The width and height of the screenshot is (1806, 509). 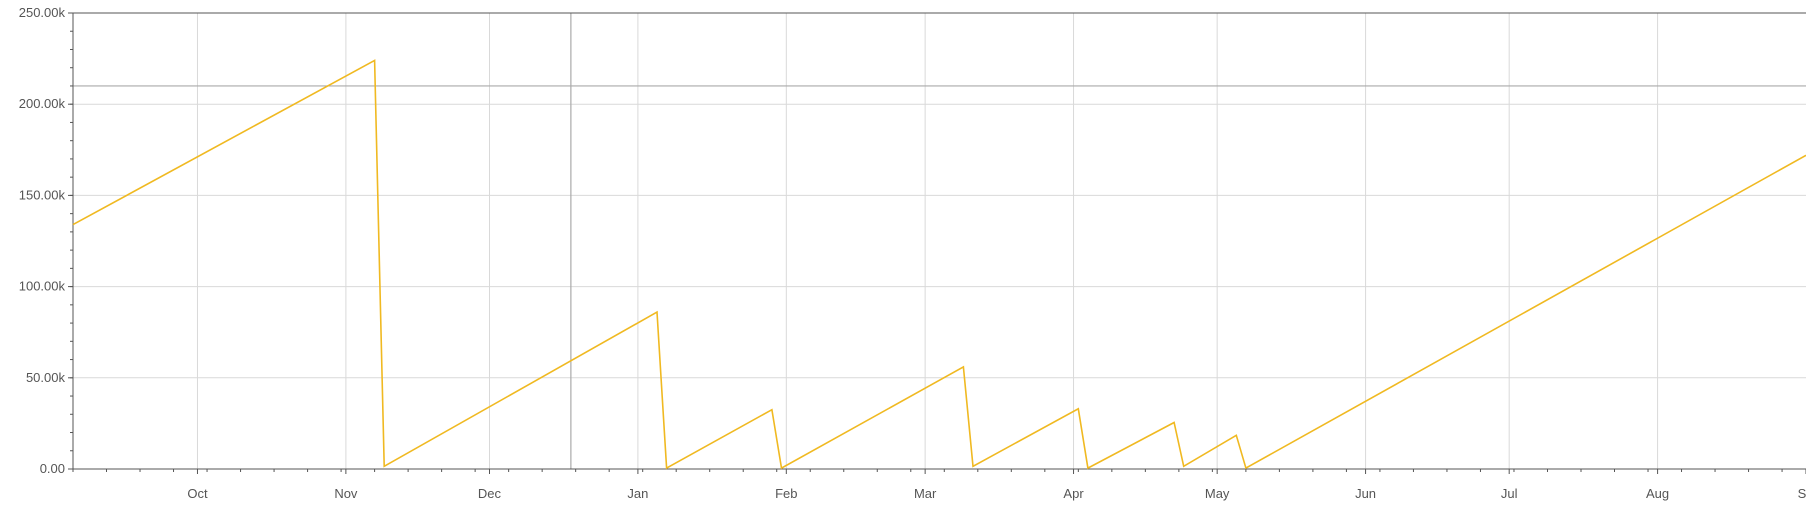 I want to click on x-tick-label: Dec, so click(x=490, y=493).